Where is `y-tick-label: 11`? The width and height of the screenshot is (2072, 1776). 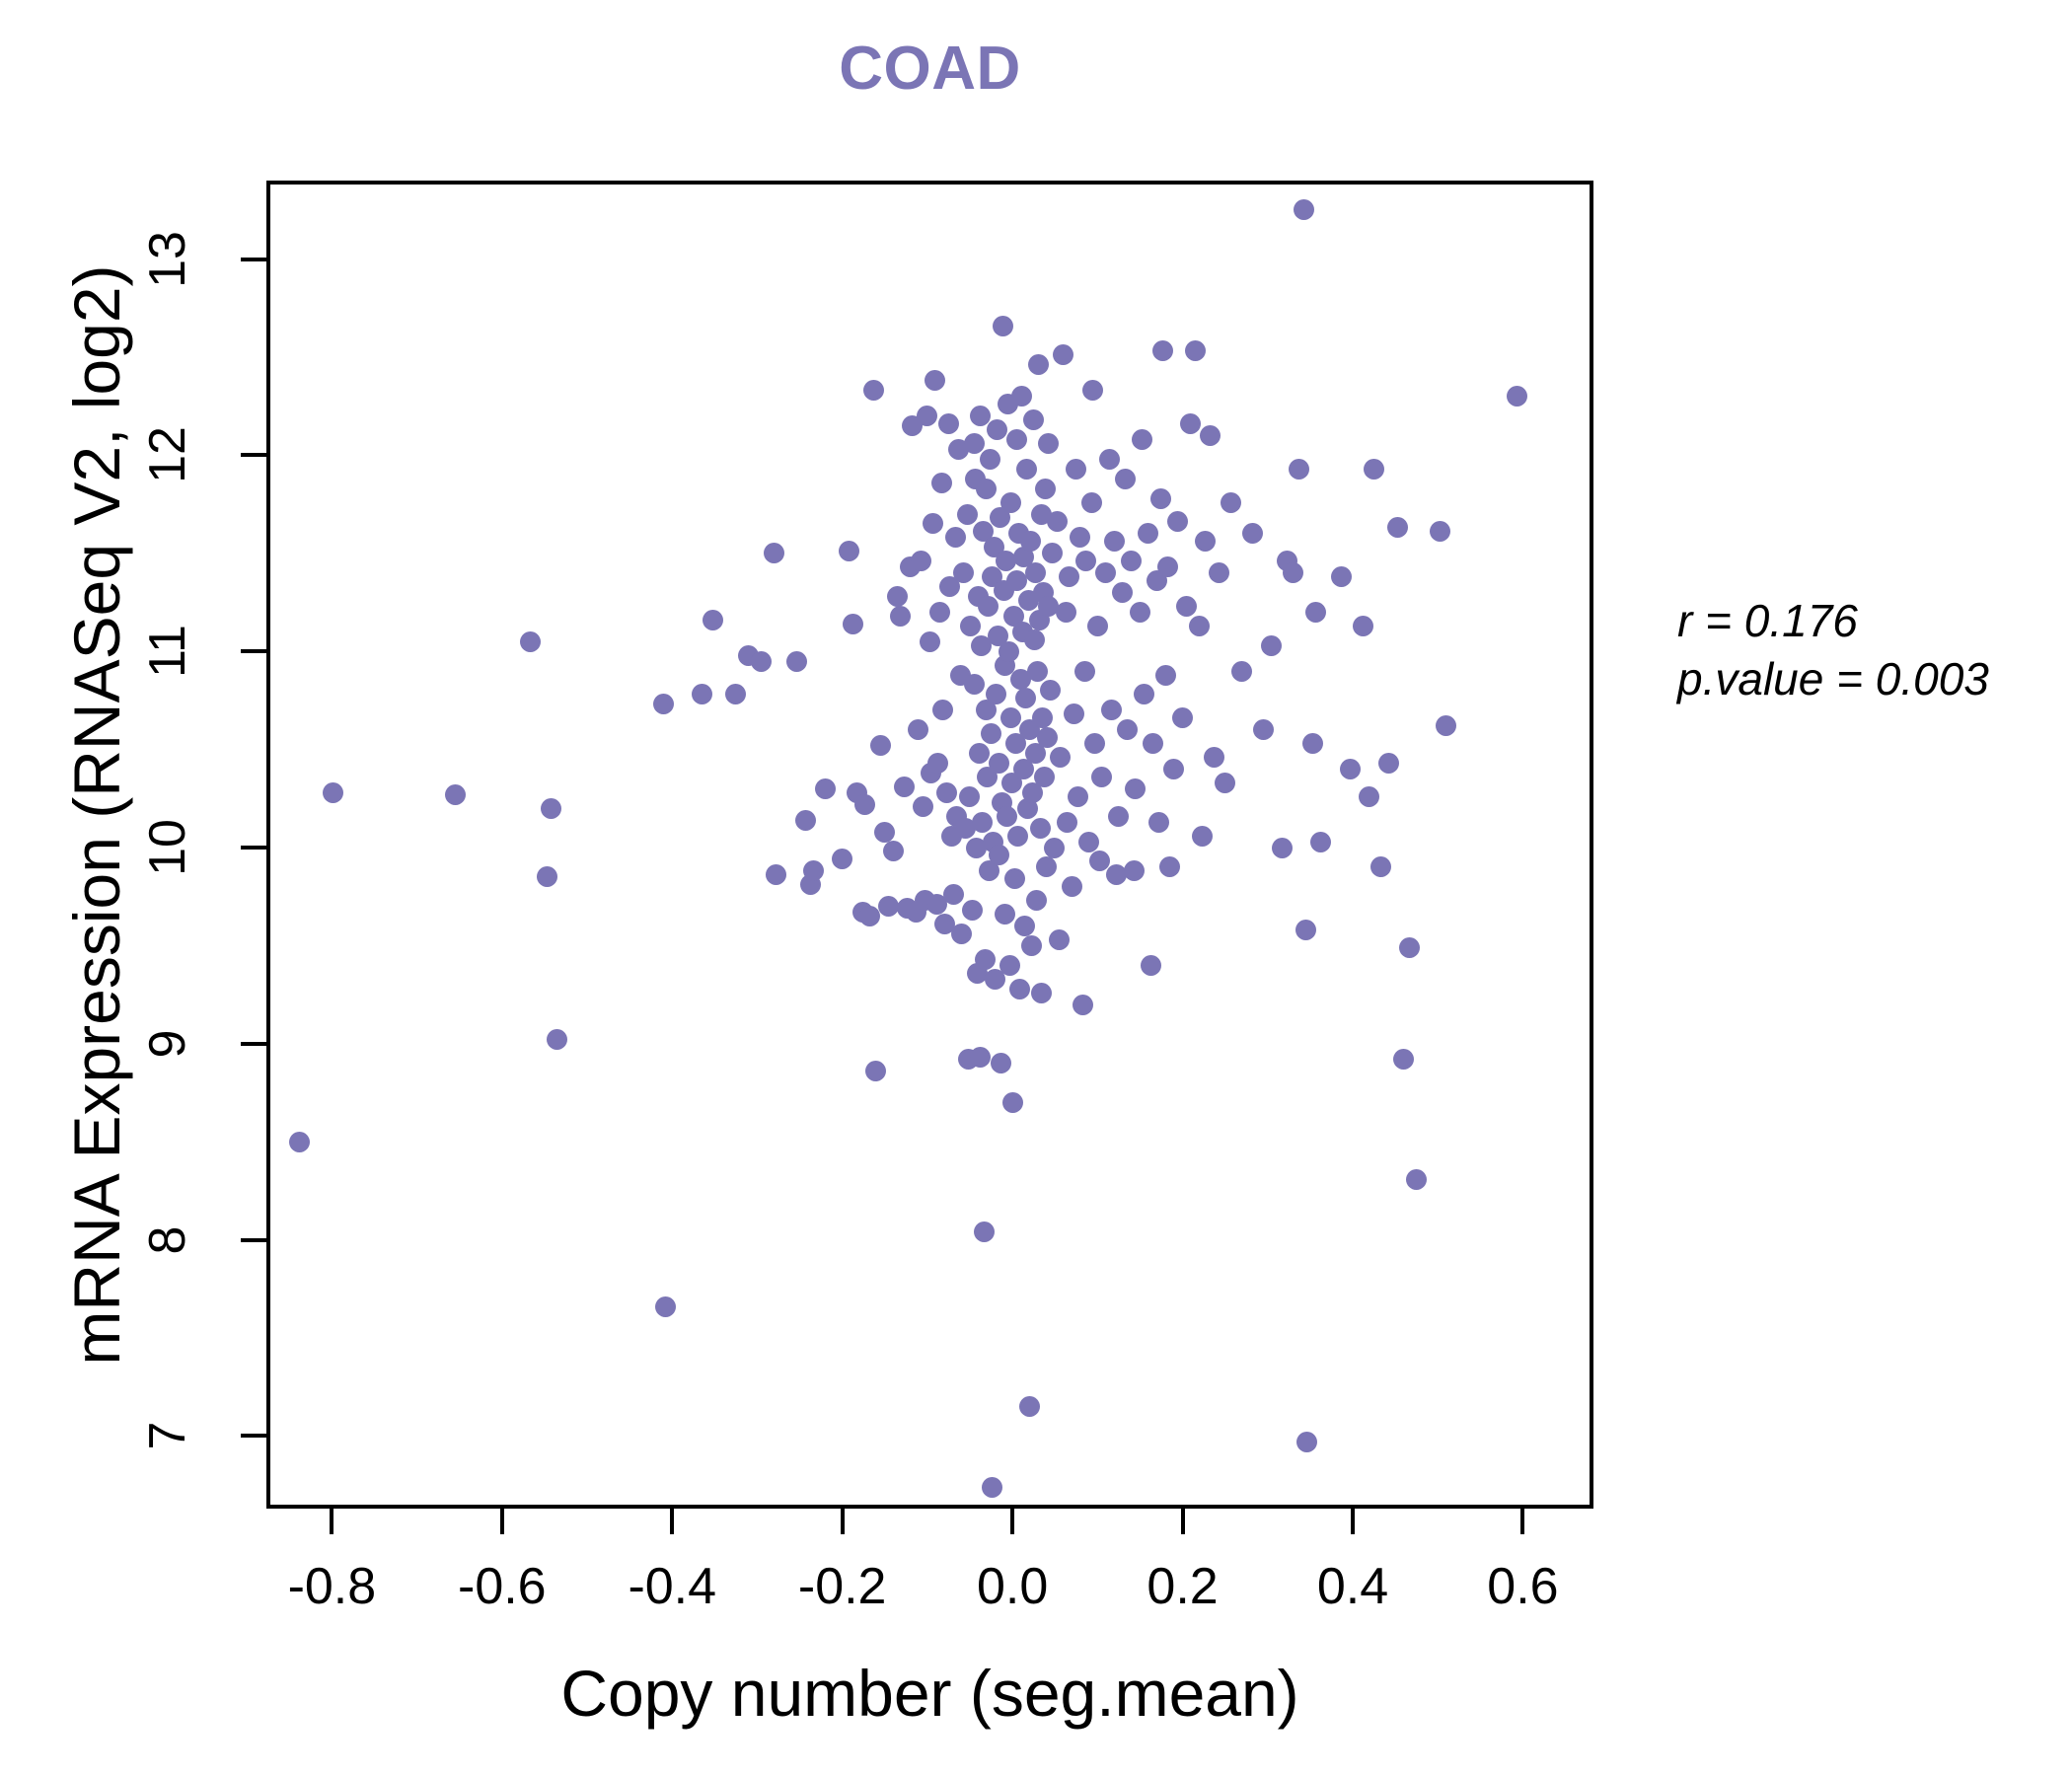
y-tick-label: 11 is located at coordinates (167, 652).